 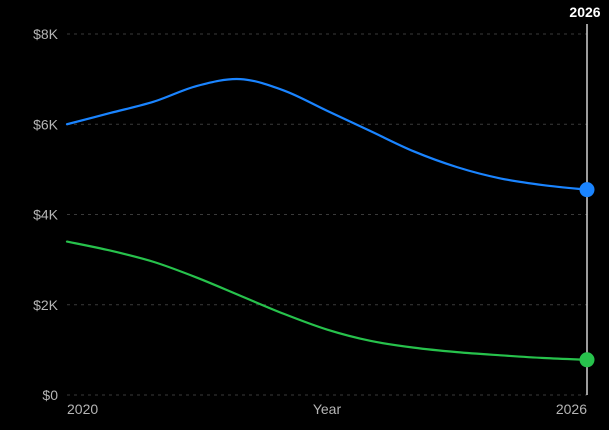 I want to click on x-tick-label: 2020, so click(x=82, y=409).